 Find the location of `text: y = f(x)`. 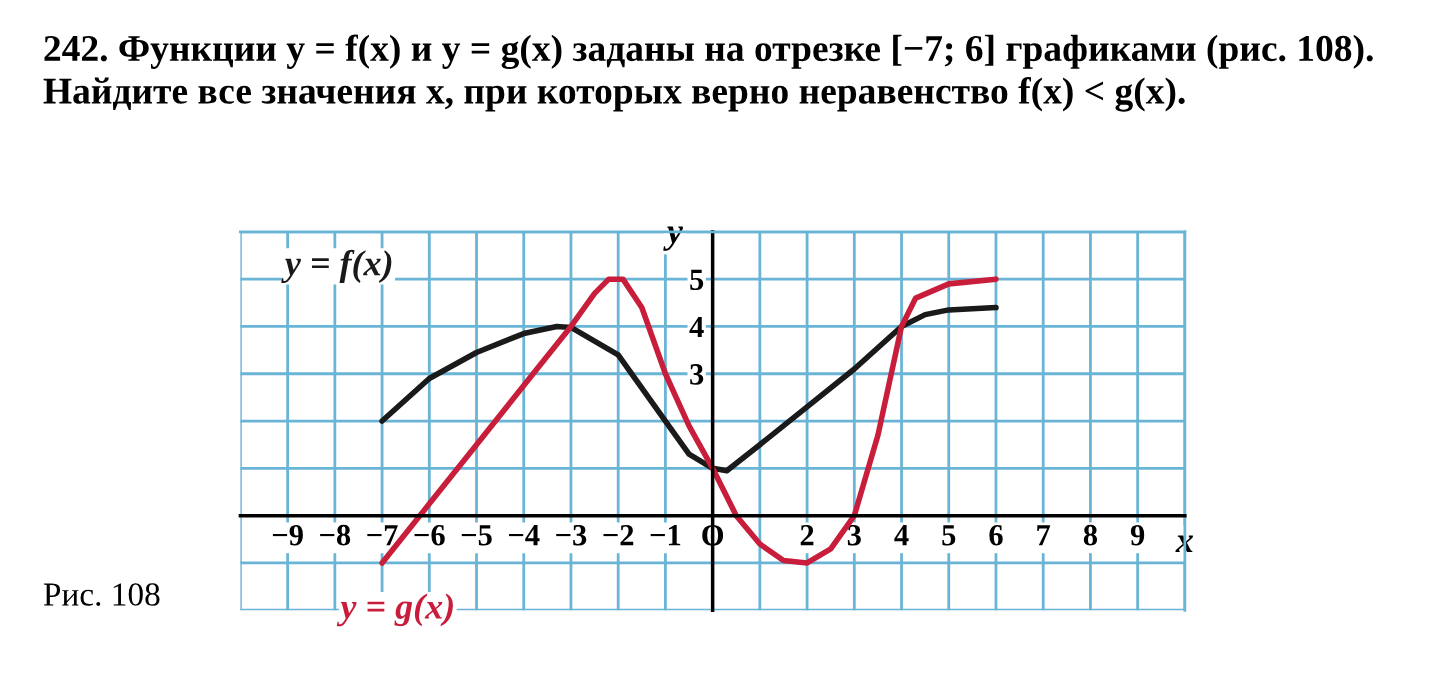

text: y = f(x) is located at coordinates (336, 266).